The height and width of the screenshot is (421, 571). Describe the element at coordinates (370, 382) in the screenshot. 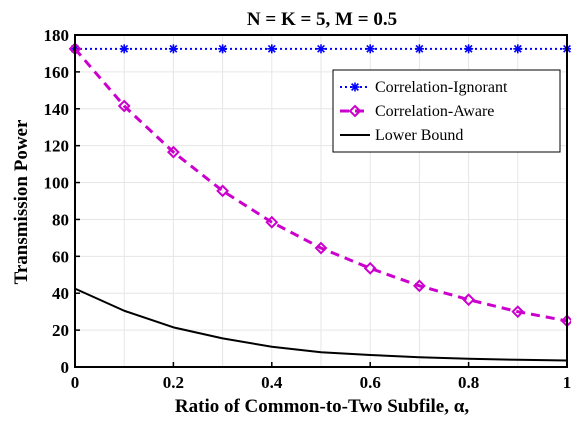

I see `x-tick-label: 0.6` at that location.